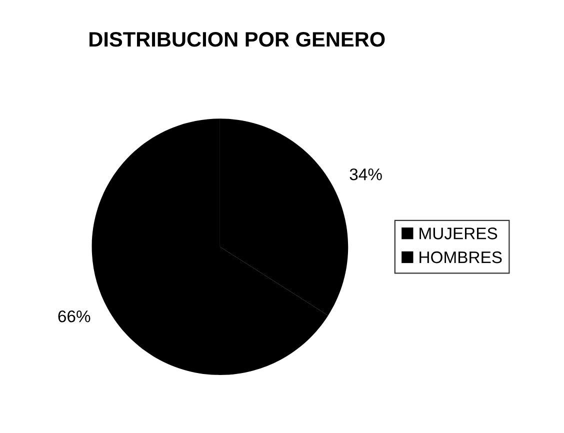  Describe the element at coordinates (74, 316) in the screenshot. I see `data-label: 66%` at that location.